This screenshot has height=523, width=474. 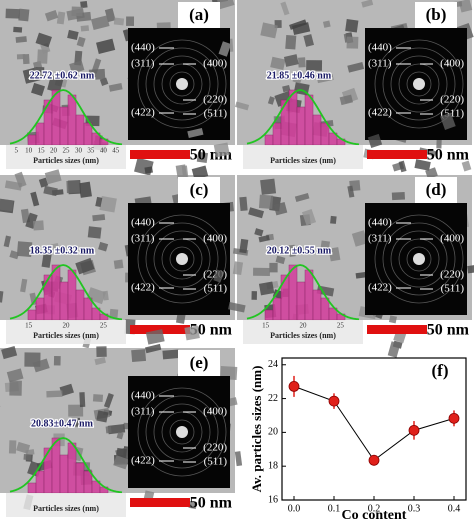 I want to click on y-tick-label: 18, so click(x=273, y=465).